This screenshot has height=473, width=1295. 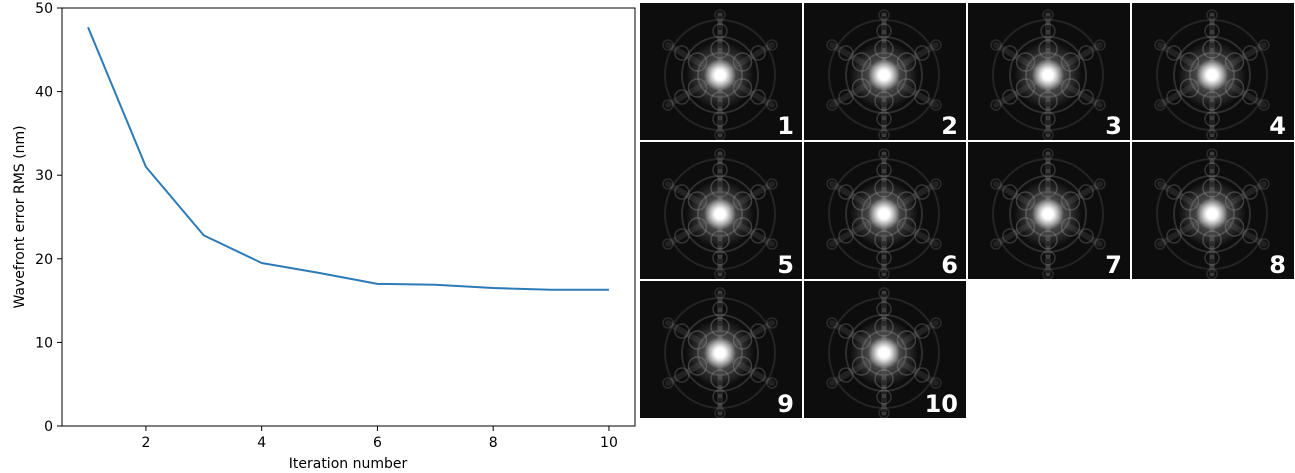 What do you see at coordinates (48, 218) in the screenshot?
I see `y-axis-ticks: 0 10 20 30 40 50` at bounding box center [48, 218].